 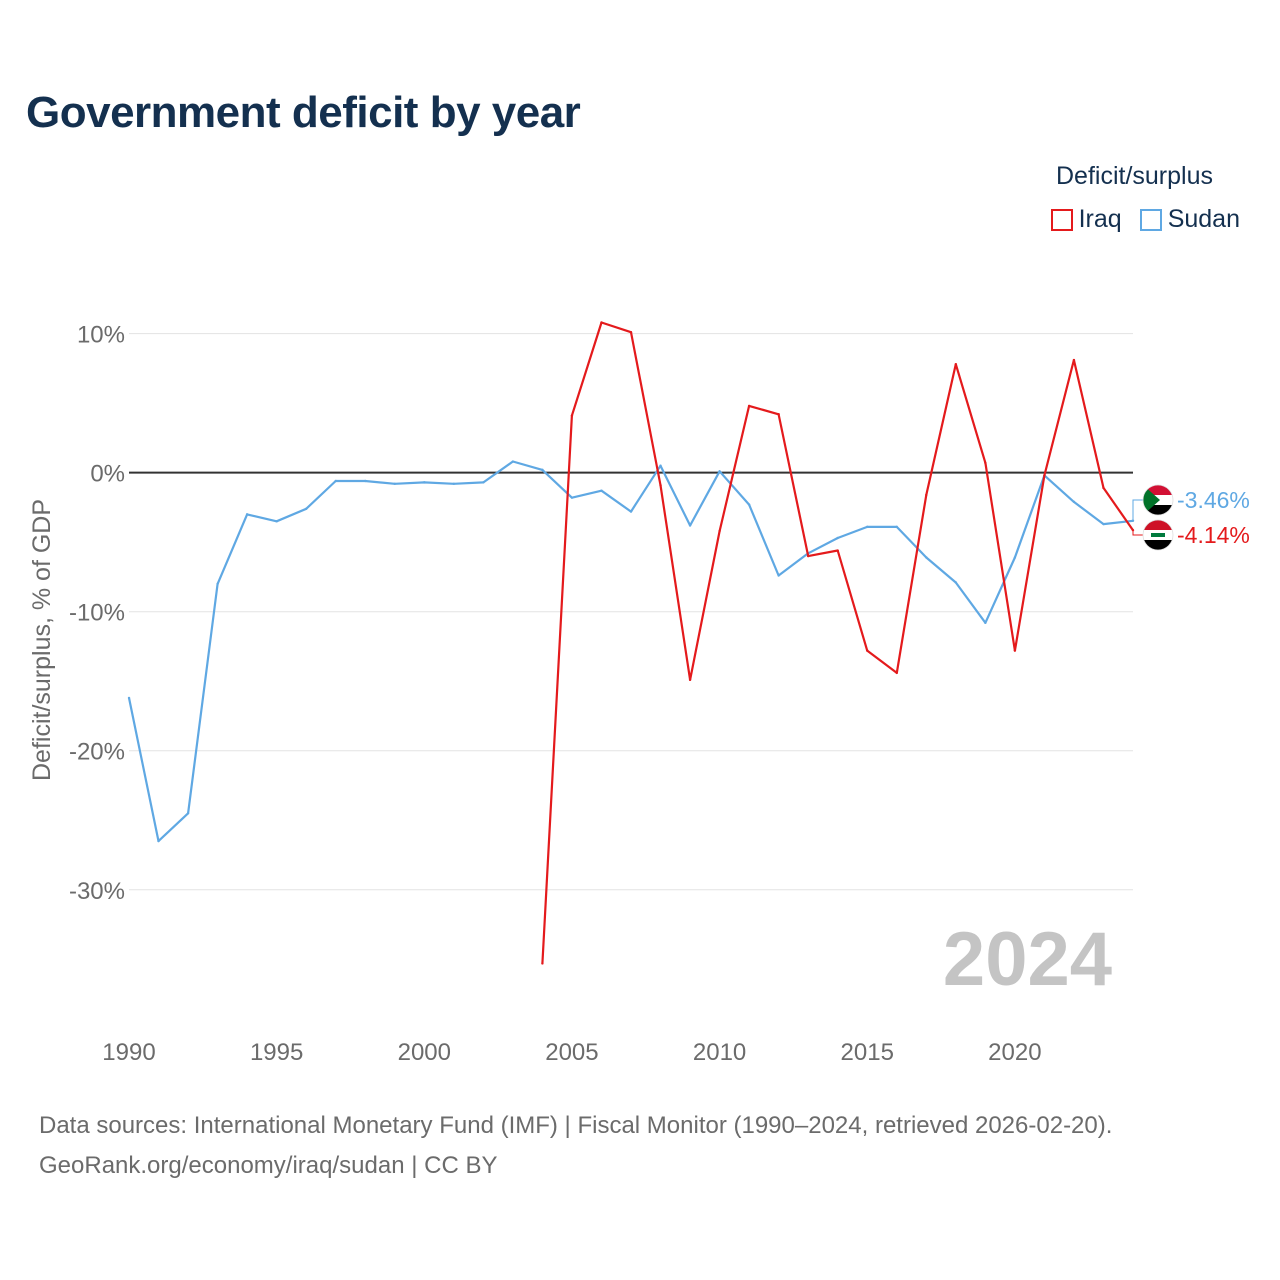 What do you see at coordinates (1191, 517) in the screenshot?
I see `end-labels: -3.46% -4.14%` at bounding box center [1191, 517].